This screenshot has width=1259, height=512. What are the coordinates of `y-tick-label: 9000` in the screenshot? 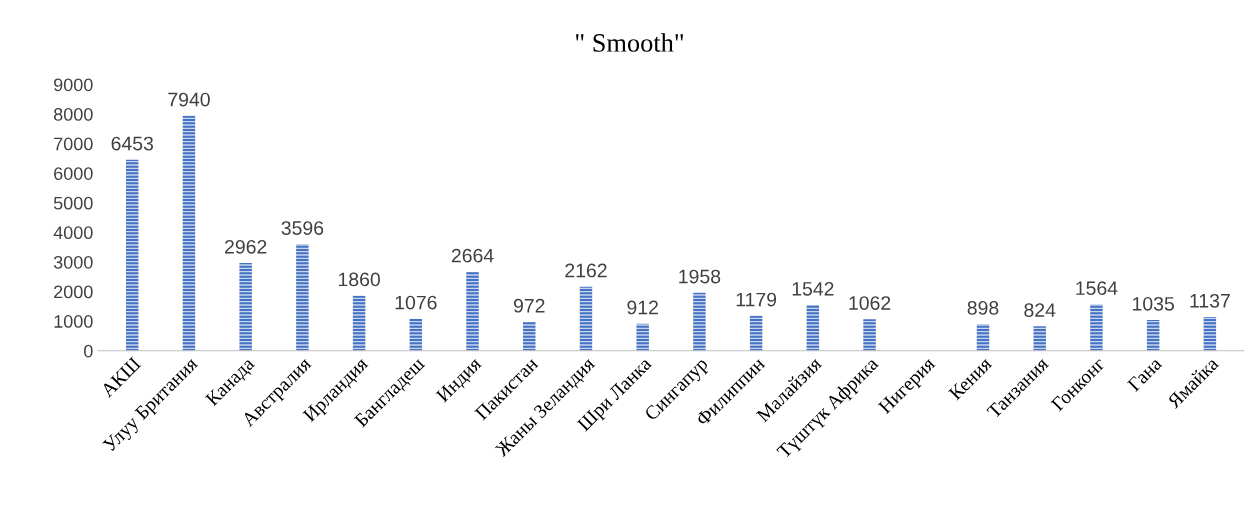 It's located at (73, 85).